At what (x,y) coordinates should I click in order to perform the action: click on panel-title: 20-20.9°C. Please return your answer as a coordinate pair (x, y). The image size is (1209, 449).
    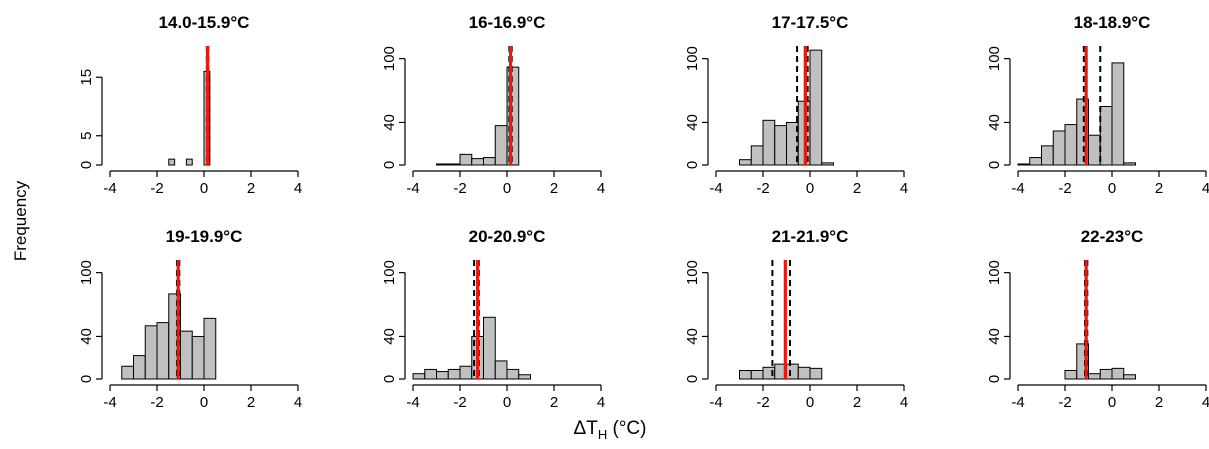
    Looking at the image, I should click on (507, 236).